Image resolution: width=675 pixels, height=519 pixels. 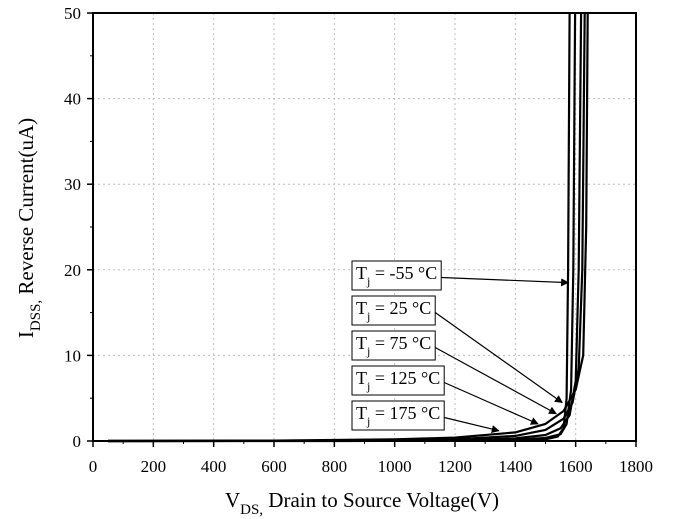 What do you see at coordinates (515, 466) in the screenshot?
I see `x-tick-label: 1400` at bounding box center [515, 466].